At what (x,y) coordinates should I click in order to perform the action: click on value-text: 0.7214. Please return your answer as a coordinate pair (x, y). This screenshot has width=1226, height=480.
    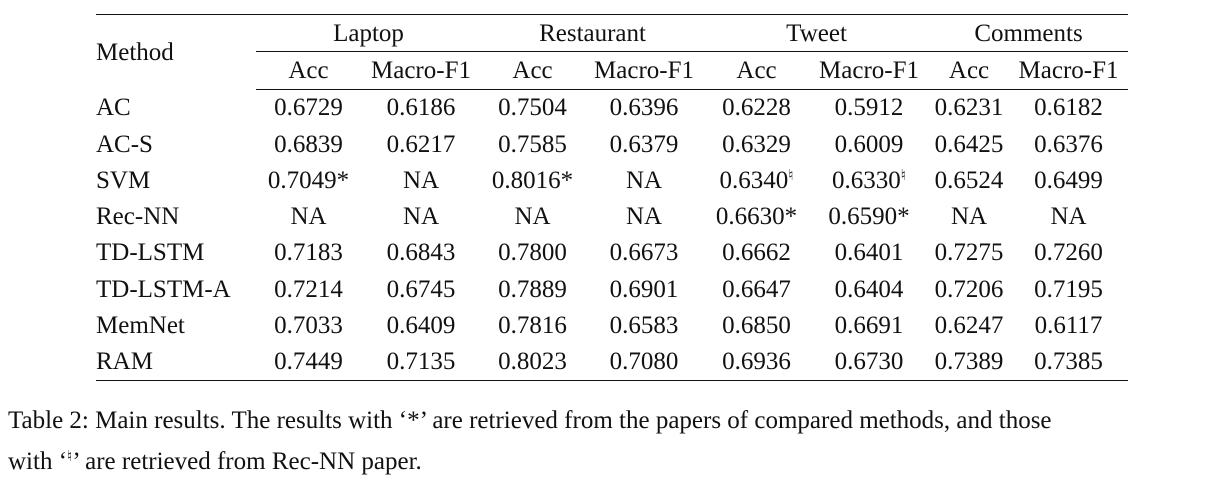
    Looking at the image, I should click on (308, 289).